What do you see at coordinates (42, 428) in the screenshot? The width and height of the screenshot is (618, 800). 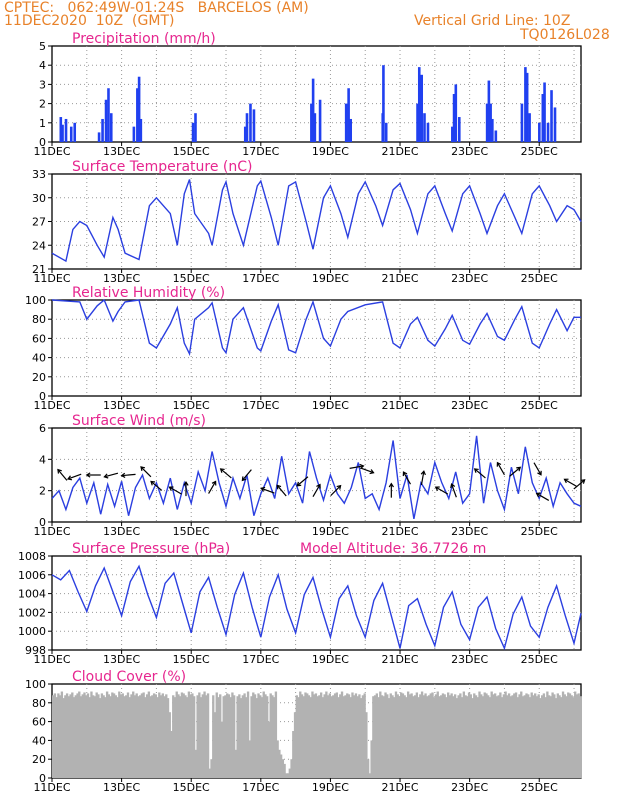 I see `y-tick-label: 6` at bounding box center [42, 428].